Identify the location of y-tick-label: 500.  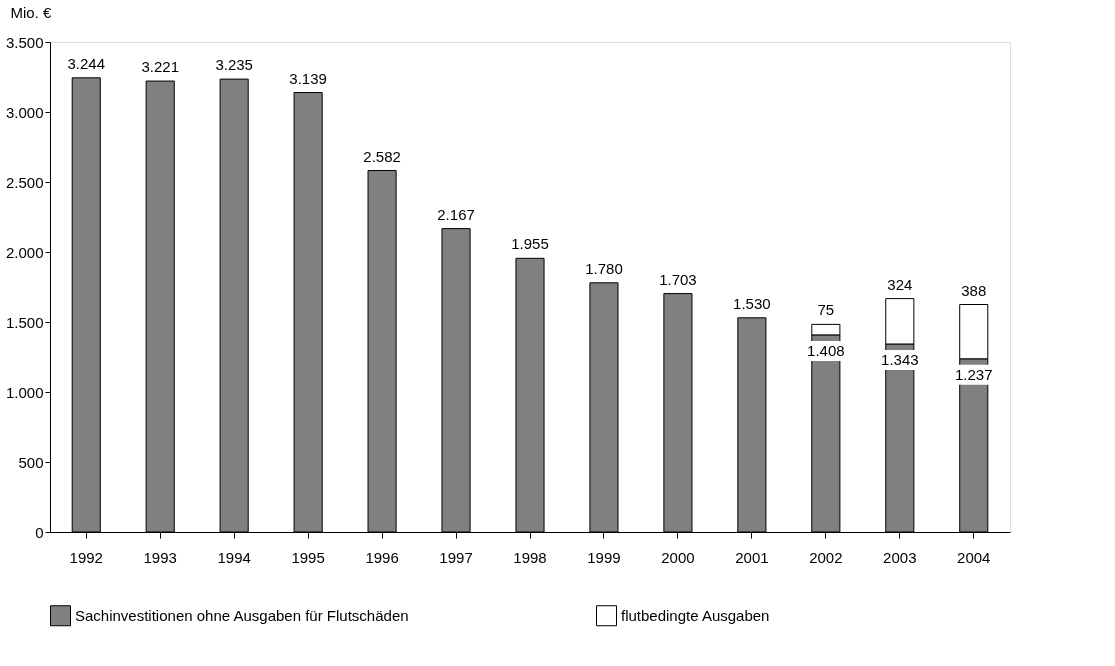
(31, 462).